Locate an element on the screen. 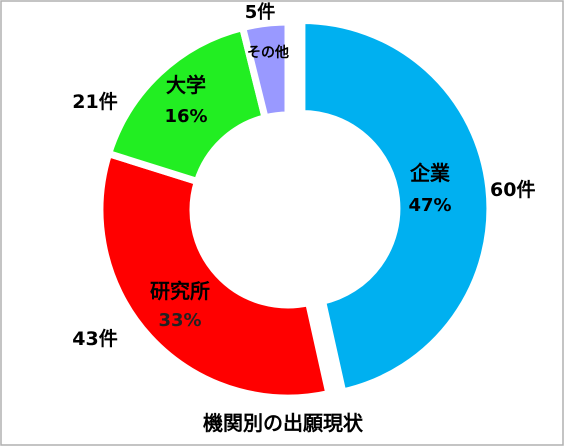  percent-label-university: 16% is located at coordinates (185, 116).